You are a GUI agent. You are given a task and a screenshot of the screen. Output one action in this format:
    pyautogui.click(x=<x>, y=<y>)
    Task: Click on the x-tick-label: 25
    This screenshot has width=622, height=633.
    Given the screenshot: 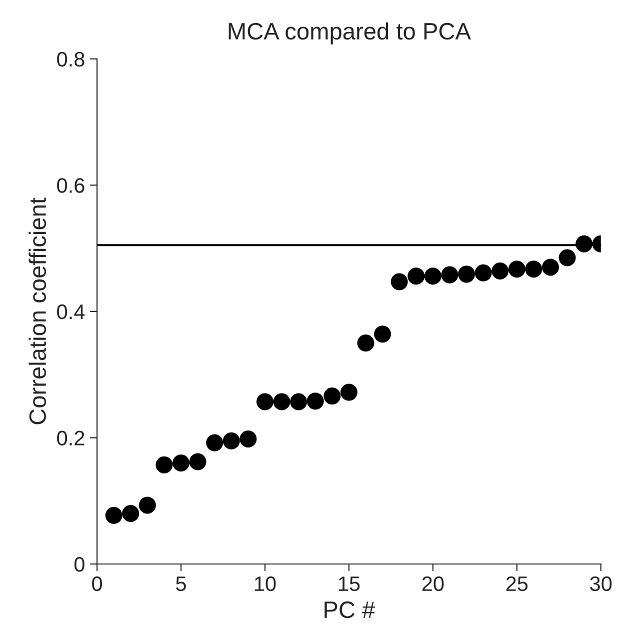 What is the action you would take?
    pyautogui.click(x=517, y=584)
    